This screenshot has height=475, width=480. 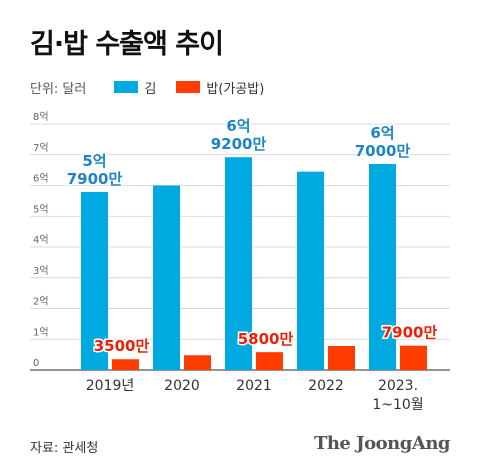 I want to click on data-label-bap: 3500만, so click(x=122, y=346).